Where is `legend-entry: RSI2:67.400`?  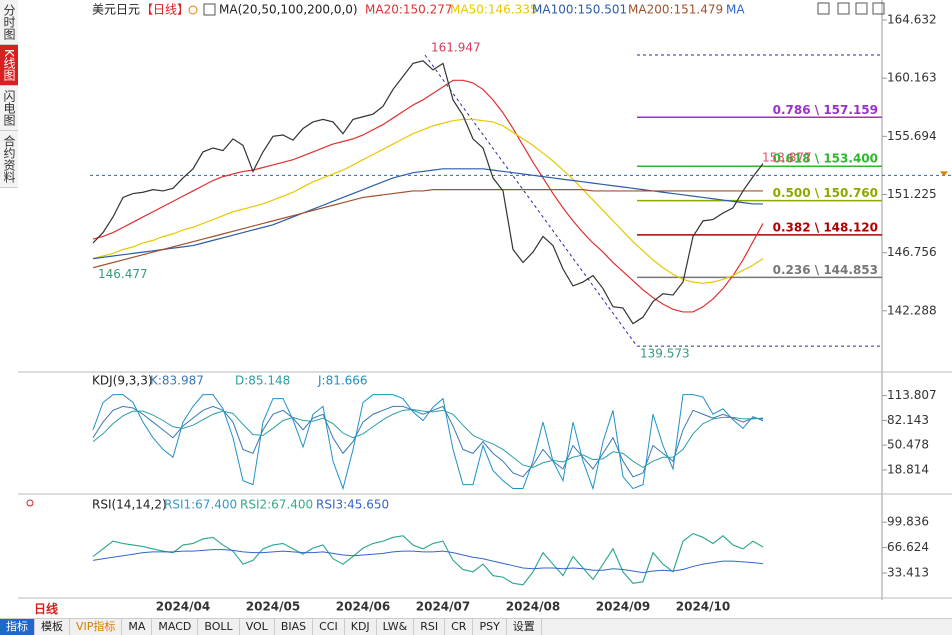
legend-entry: RSI2:67.400 is located at coordinates (276, 505).